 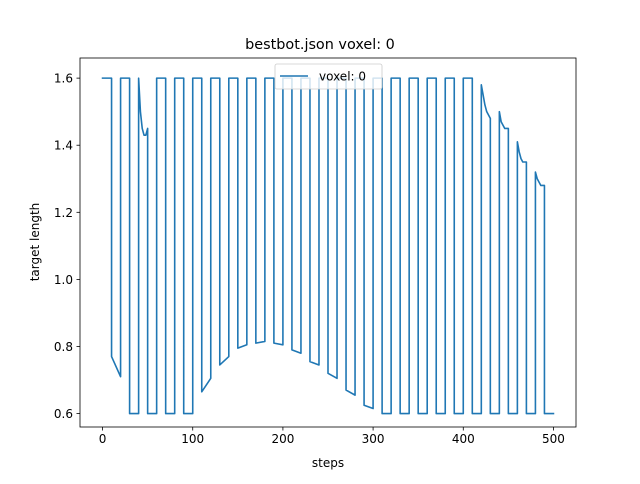 What do you see at coordinates (63, 213) in the screenshot?
I see `y-tick-label: 1.2` at bounding box center [63, 213].